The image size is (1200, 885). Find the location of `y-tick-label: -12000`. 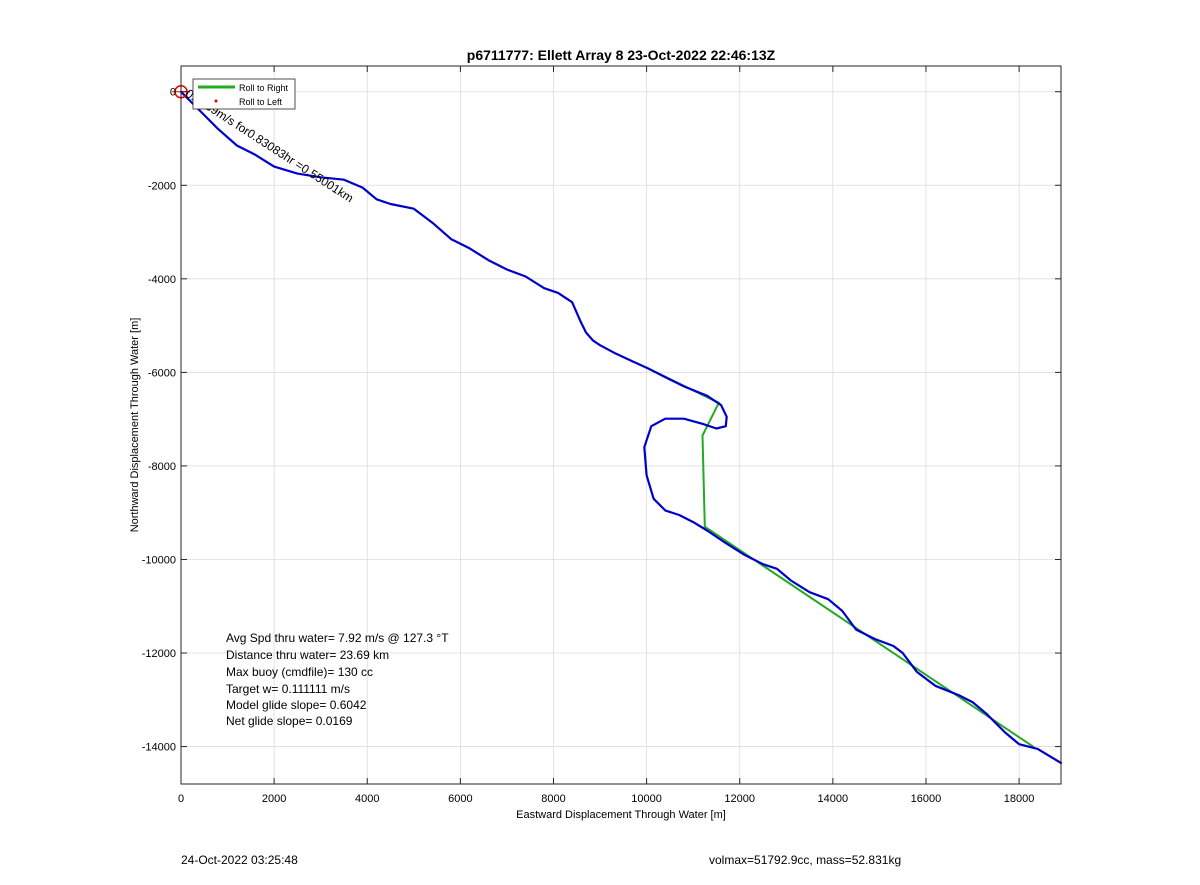

y-tick-label: -12000 is located at coordinates (159, 654).